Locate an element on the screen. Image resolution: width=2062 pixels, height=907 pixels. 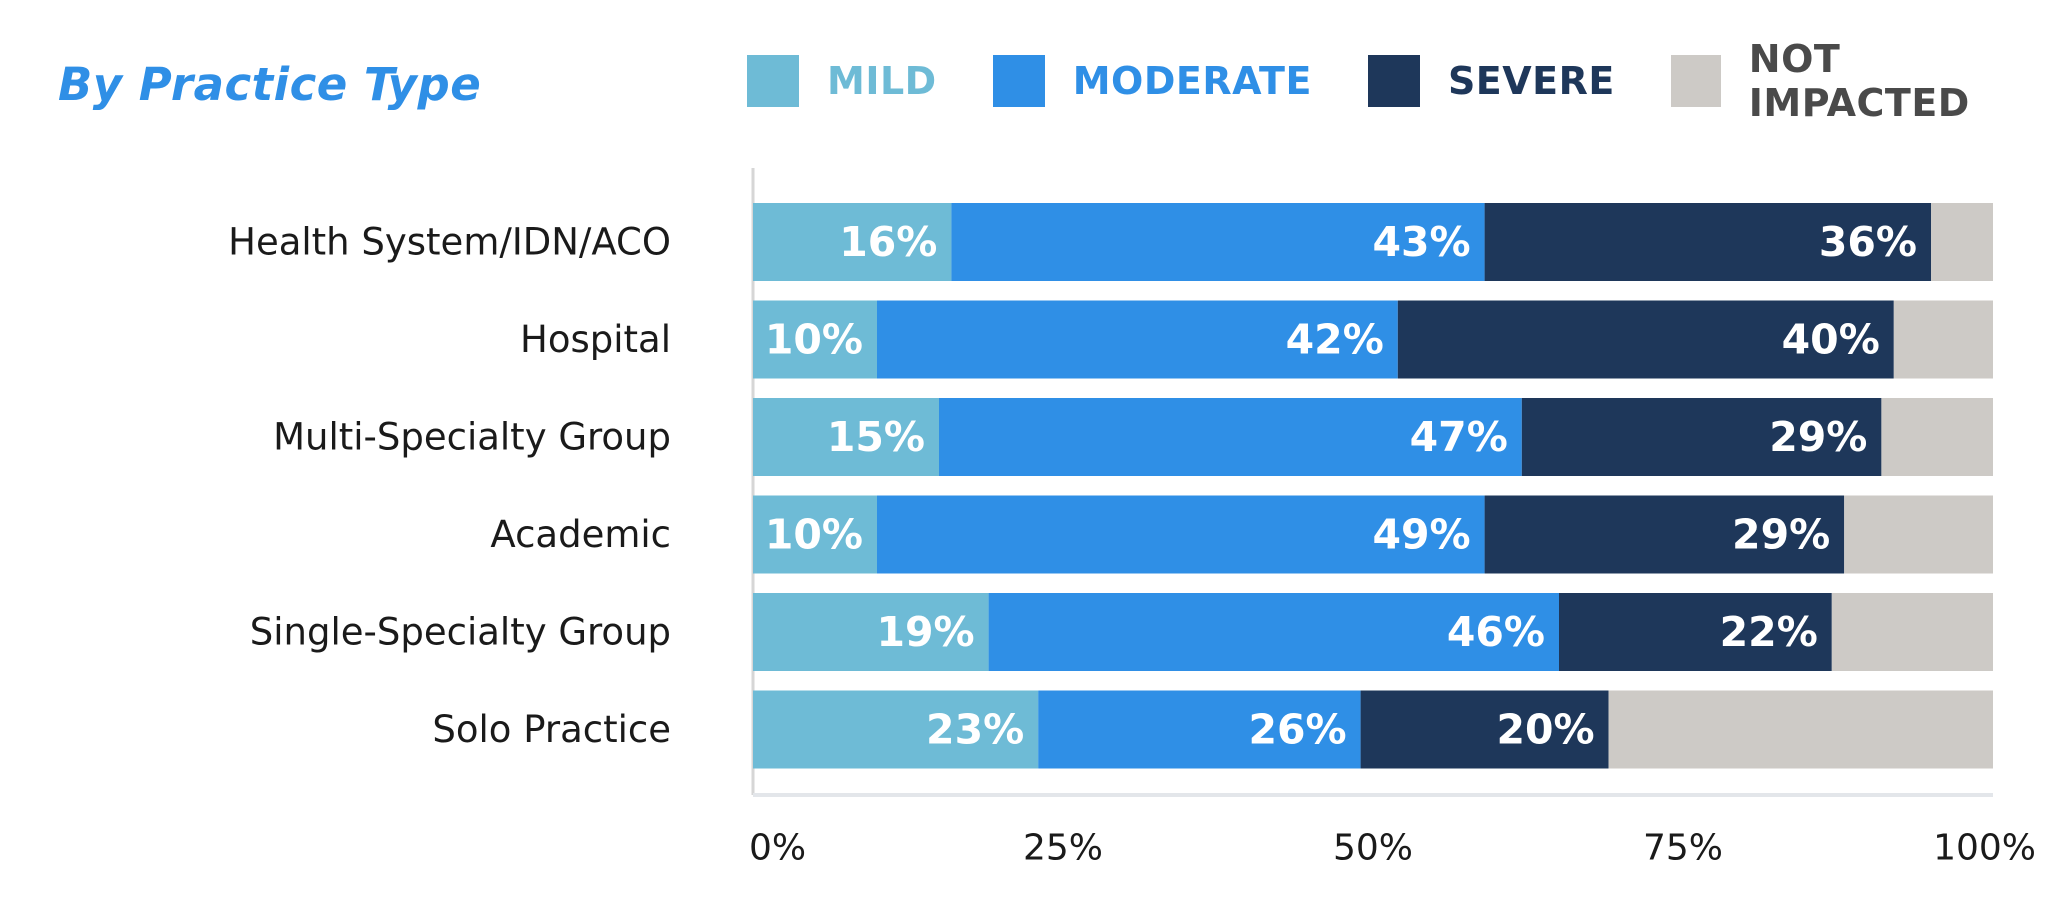
data-label-mild-academic: 10% is located at coordinates (814, 535).